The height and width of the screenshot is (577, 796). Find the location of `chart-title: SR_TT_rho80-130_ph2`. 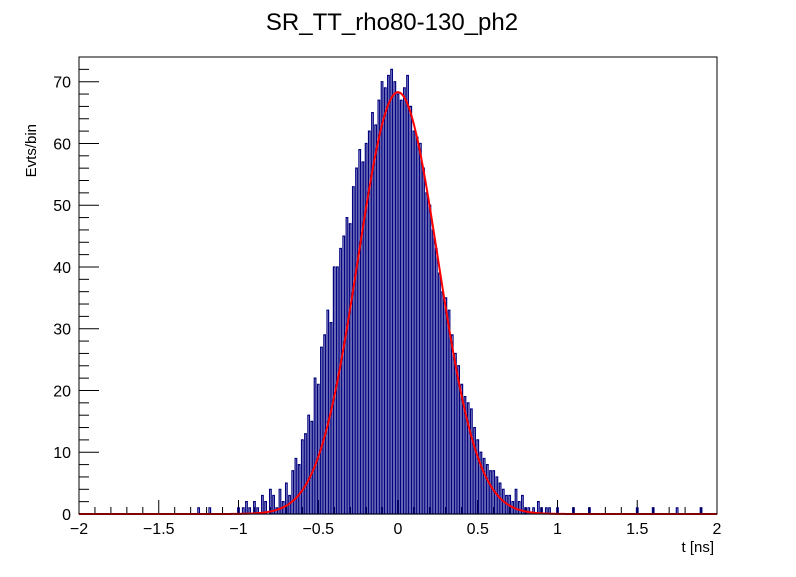

chart-title: SR_TT_rho80-130_ph2 is located at coordinates (392, 22).